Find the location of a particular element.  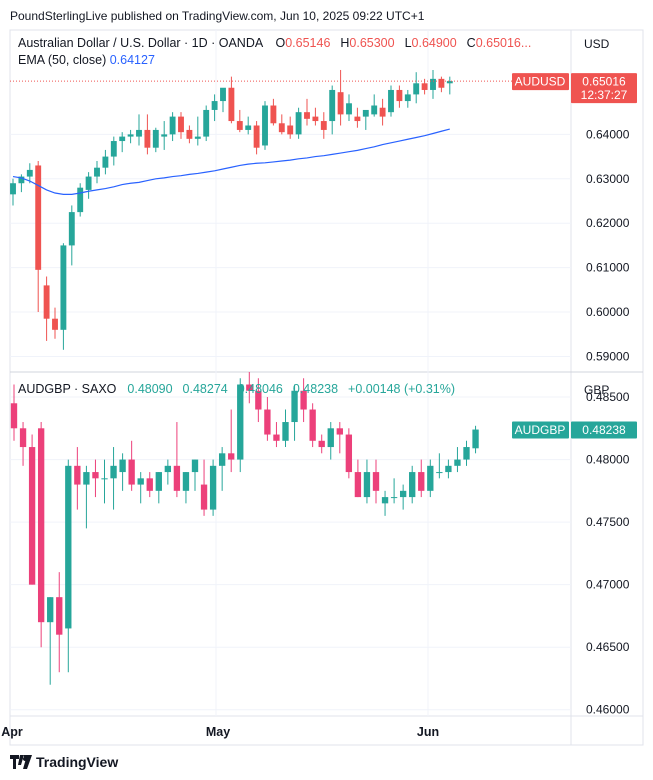

bottom-unit-label: GBP is located at coordinates (597, 390).